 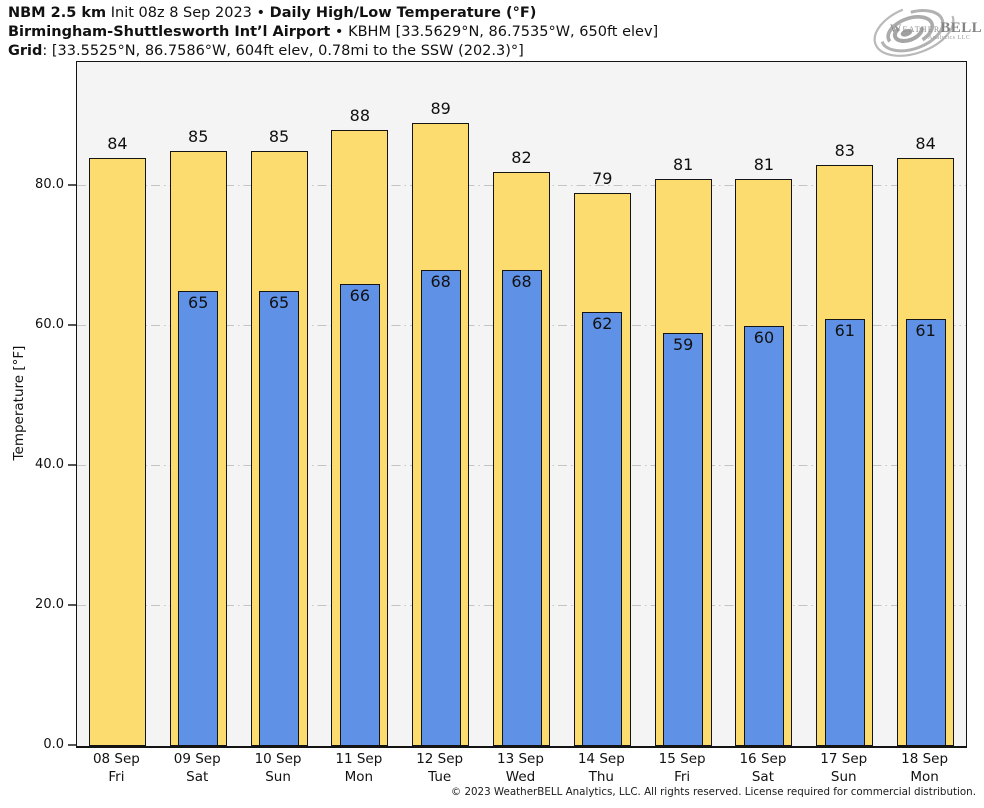 I want to click on x-tick-date: 14 Sep, so click(x=601, y=759).